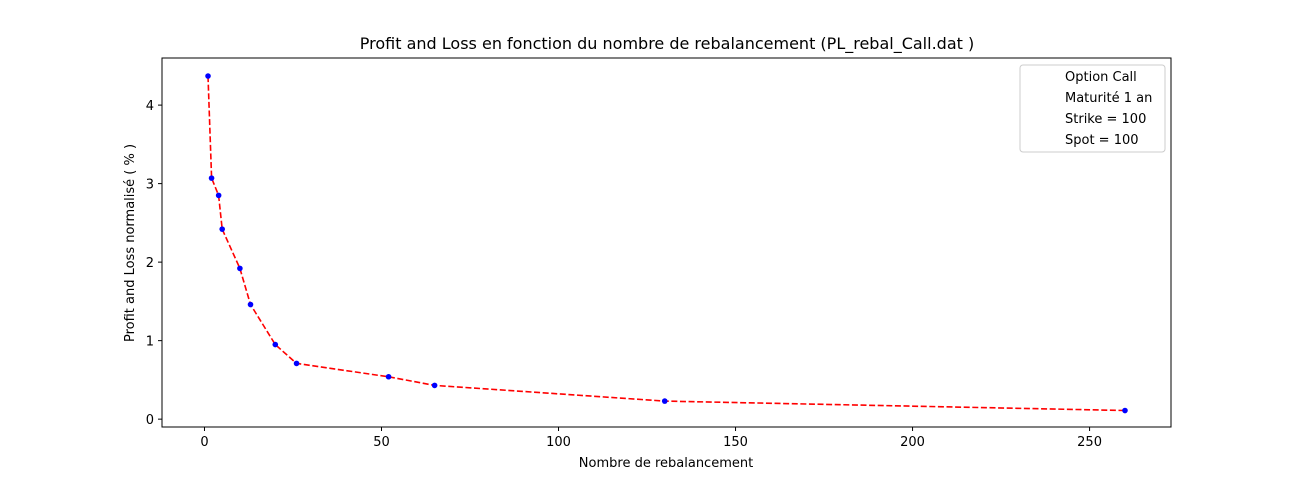 The image size is (1301, 480). I want to click on y-axis-label: Profit and Loss normalisé ( % ), so click(130, 243).